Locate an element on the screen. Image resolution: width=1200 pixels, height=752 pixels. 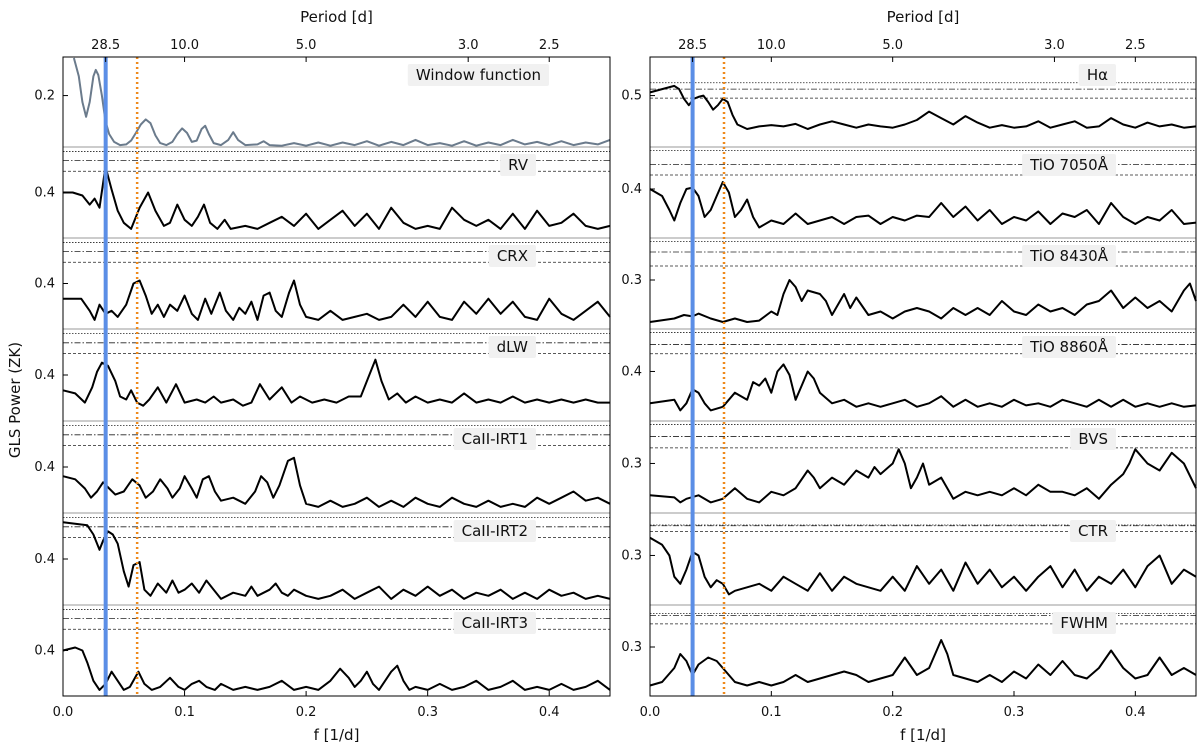
panel-label: BVS is located at coordinates (1093, 439).